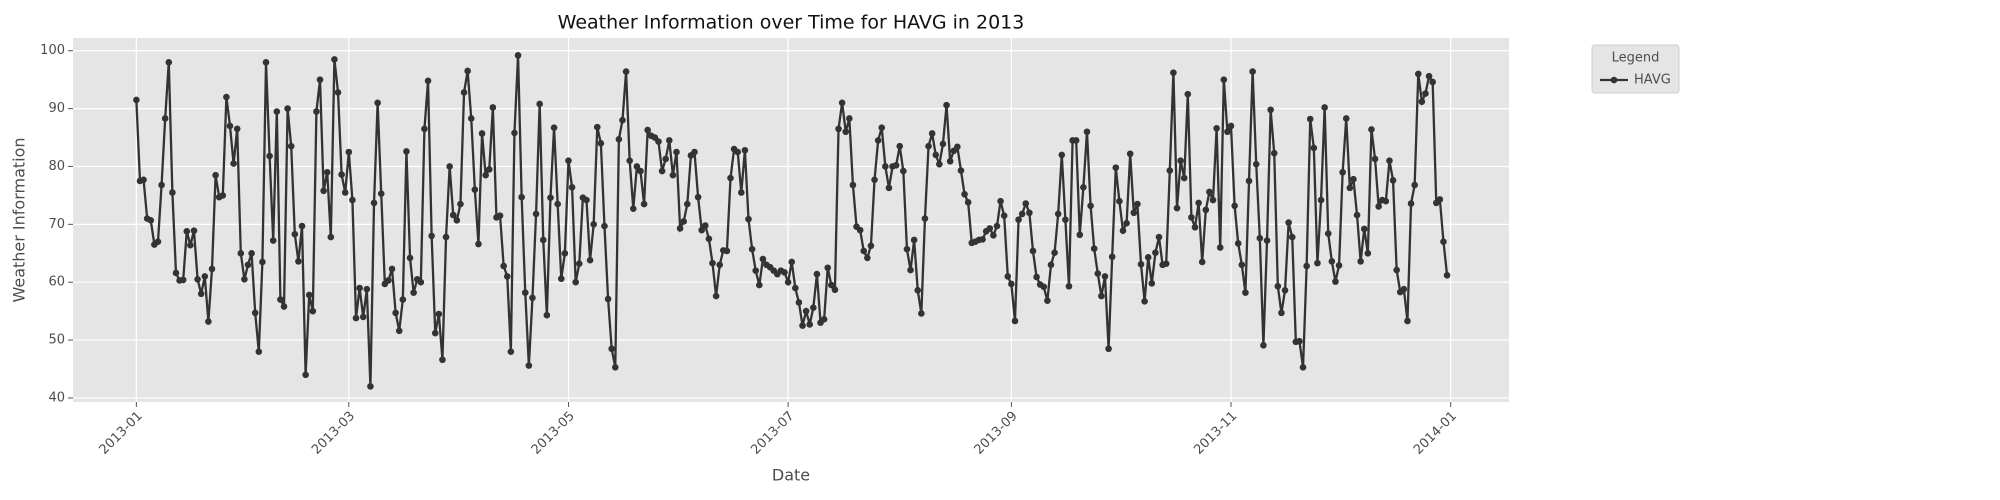  Describe the element at coordinates (56, 224) in the screenshot. I see `y-tick-label: 70` at that location.